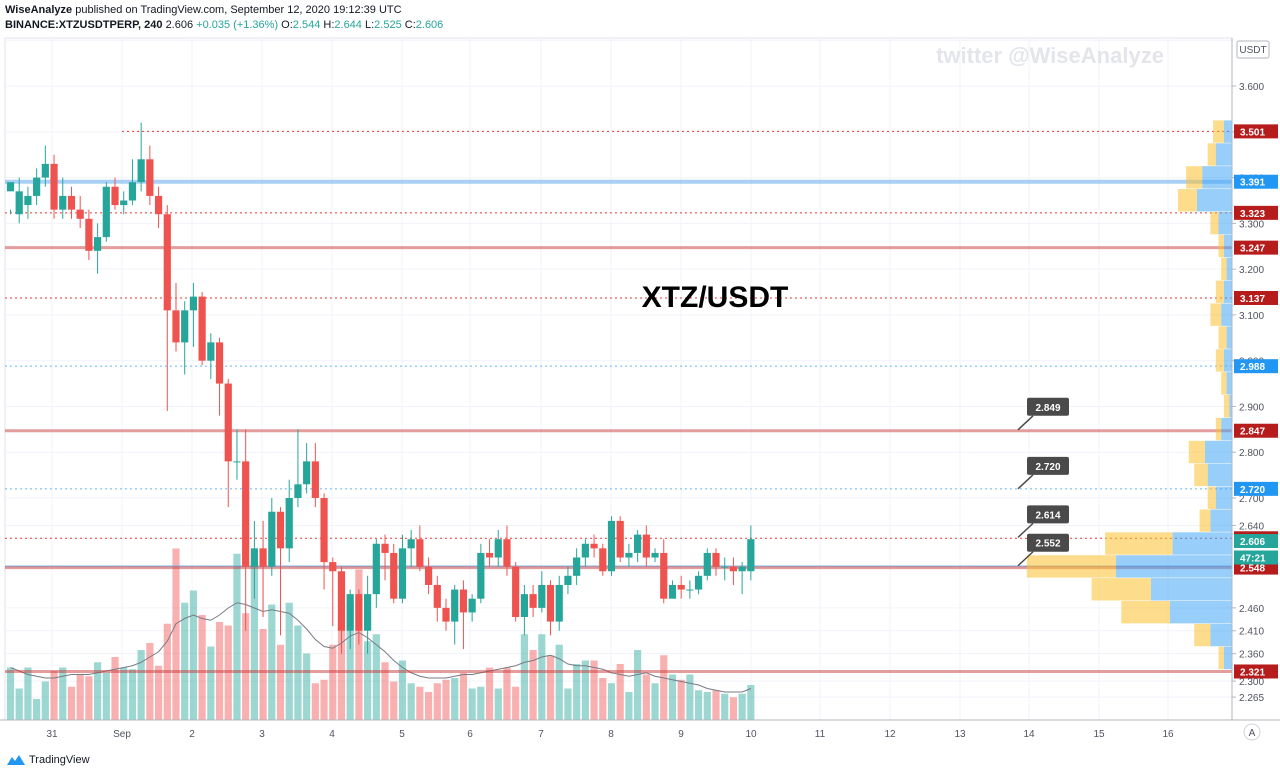 Image resolution: width=1280 pixels, height=777 pixels. Describe the element at coordinates (388, 25) in the screenshot. I see `low-value: 2.525` at that location.